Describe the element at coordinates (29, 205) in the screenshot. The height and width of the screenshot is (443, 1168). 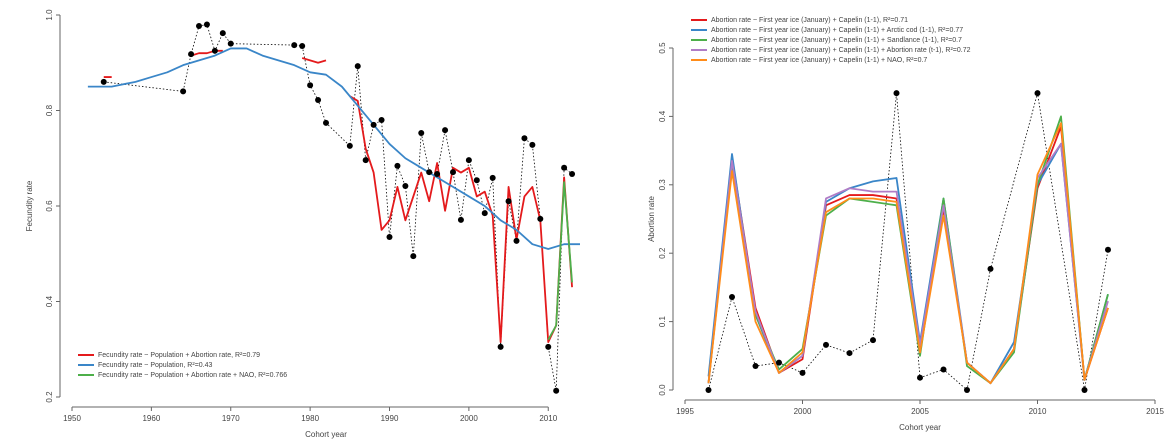
I see `y-axis-label: Fecundity rate` at that location.